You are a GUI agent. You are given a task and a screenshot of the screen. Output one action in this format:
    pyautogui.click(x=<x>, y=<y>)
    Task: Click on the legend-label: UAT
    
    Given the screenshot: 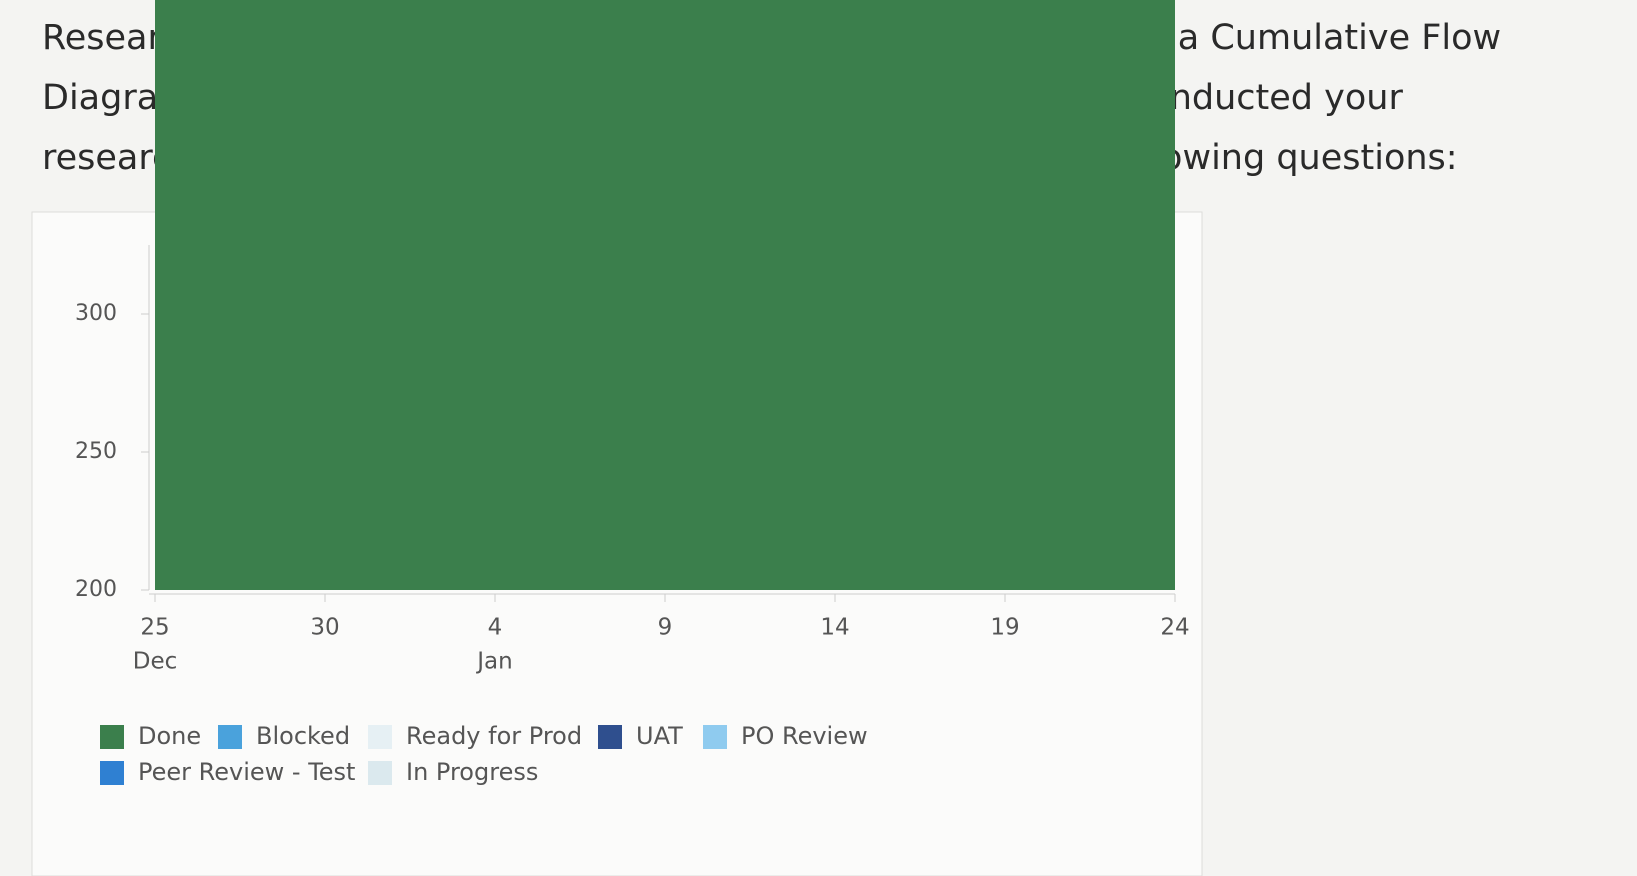 What is the action you would take?
    pyautogui.click(x=659, y=736)
    